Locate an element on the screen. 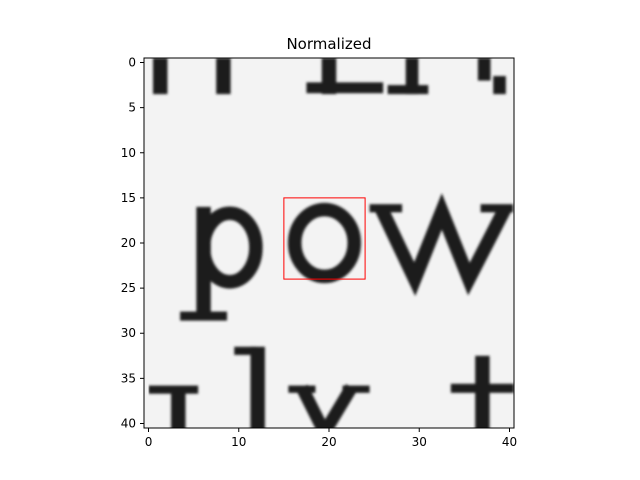 This screenshot has width=640, height=480. y-tick-label: 5 is located at coordinates (132, 108).